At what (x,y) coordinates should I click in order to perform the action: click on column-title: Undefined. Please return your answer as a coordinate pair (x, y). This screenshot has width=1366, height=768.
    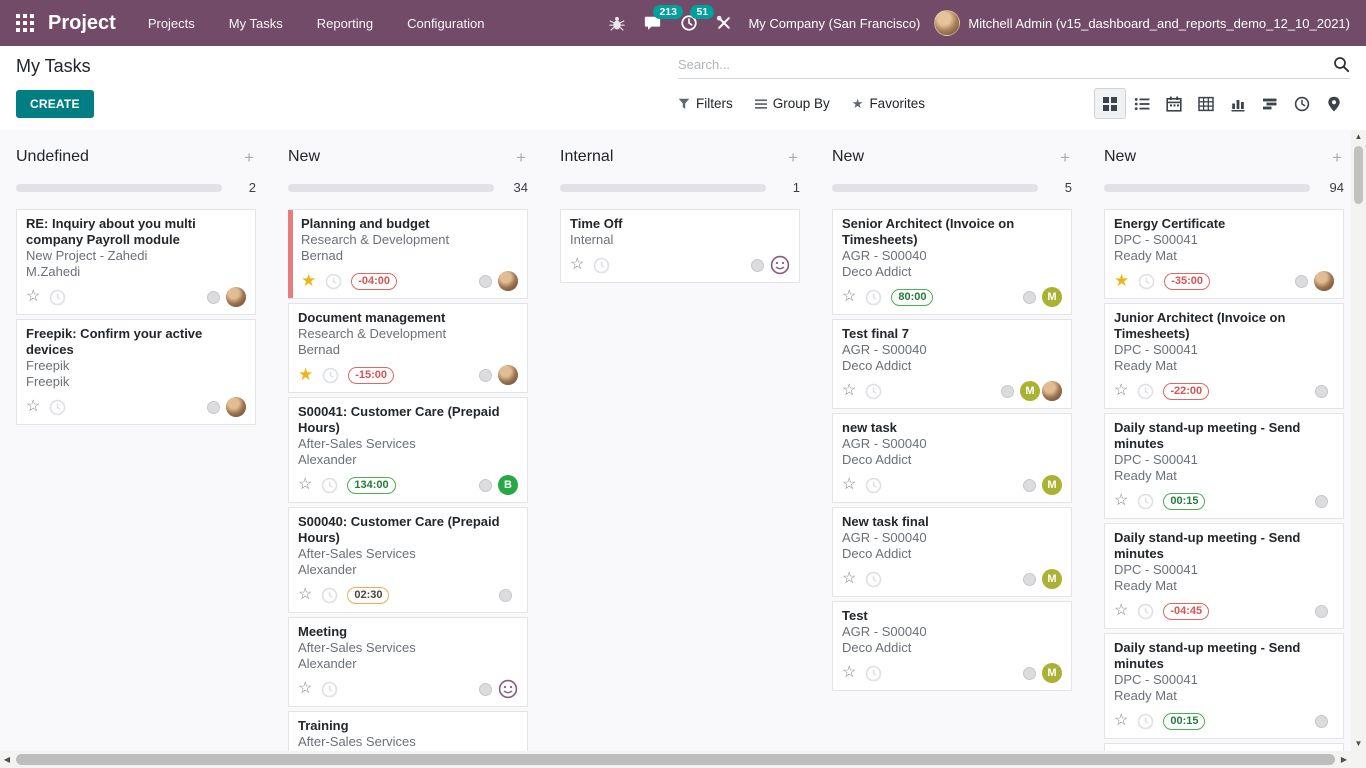
    Looking at the image, I should click on (52, 156).